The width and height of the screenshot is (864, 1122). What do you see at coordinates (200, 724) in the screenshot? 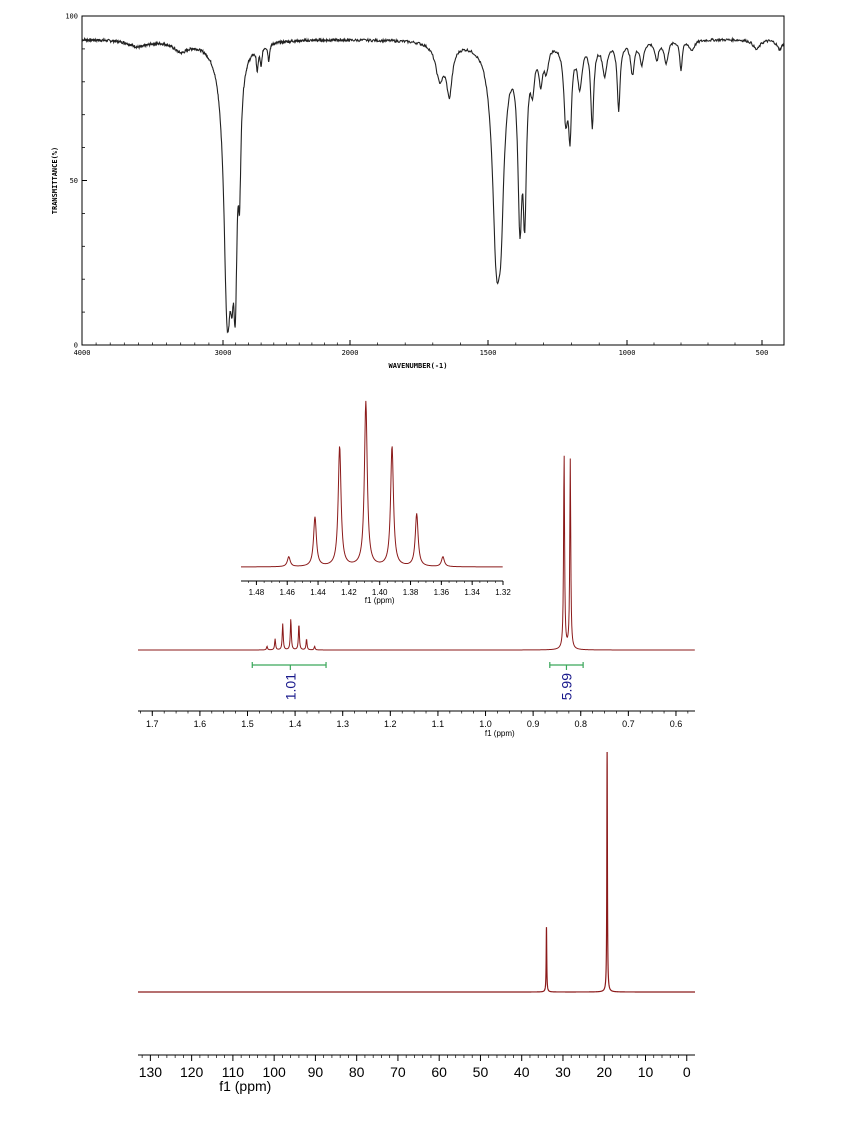
I see `h-nmr-x-tick-label: 1.6` at bounding box center [200, 724].